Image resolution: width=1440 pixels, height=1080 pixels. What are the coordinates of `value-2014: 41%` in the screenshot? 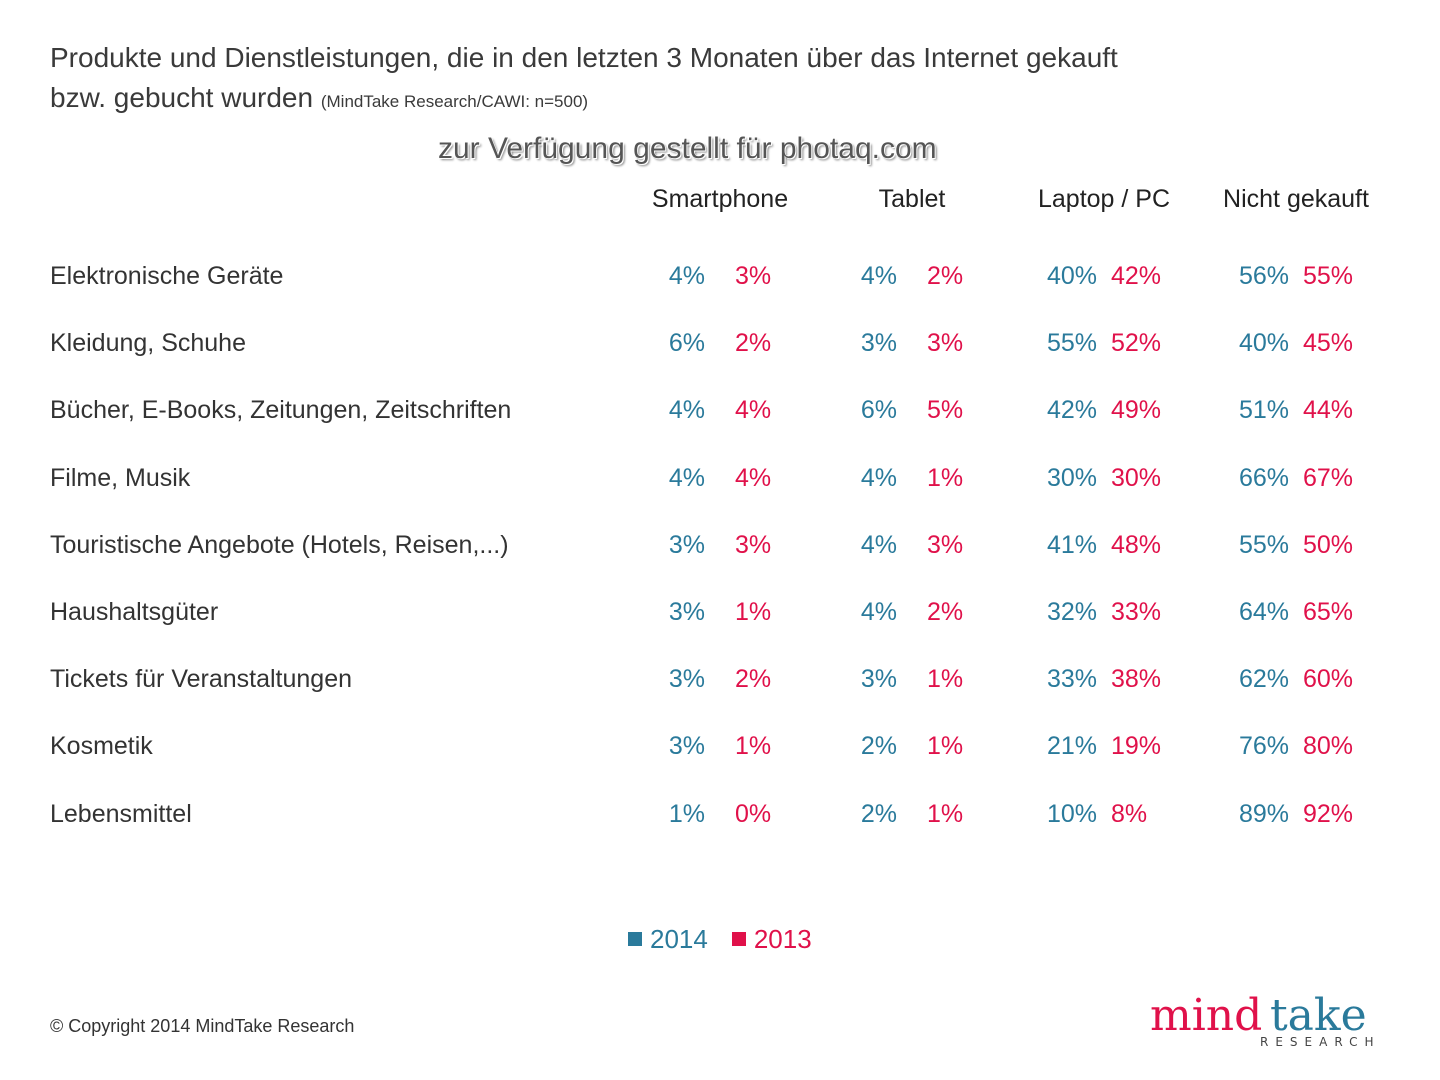 It's located at (1071, 544).